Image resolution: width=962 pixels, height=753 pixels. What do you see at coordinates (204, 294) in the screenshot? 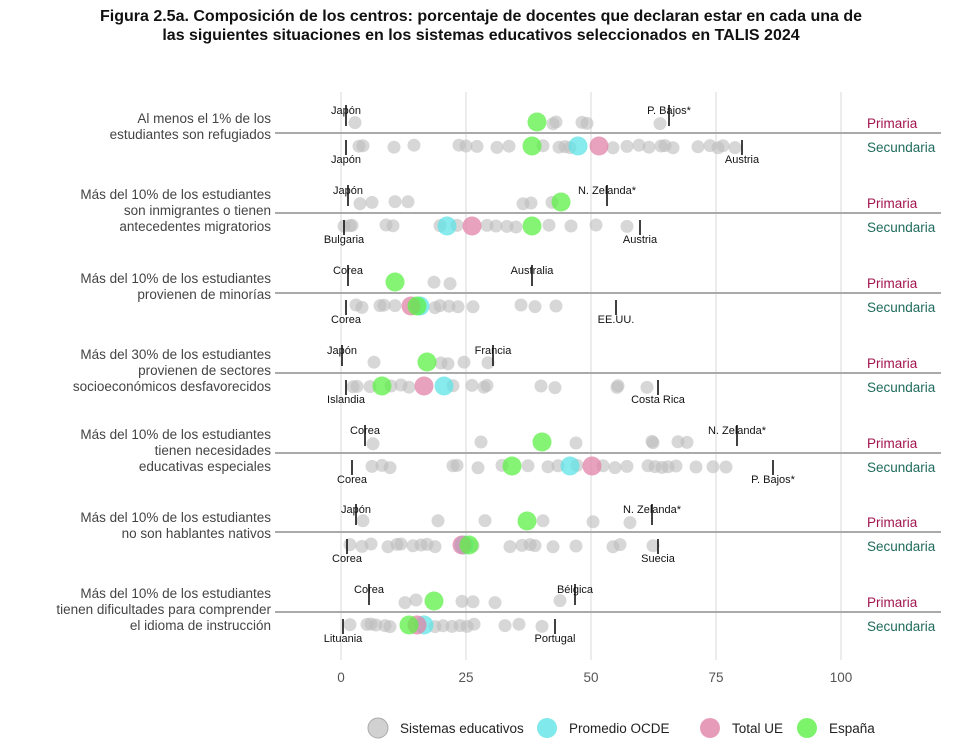
I see `row-label-line: provienen de minorías` at bounding box center [204, 294].